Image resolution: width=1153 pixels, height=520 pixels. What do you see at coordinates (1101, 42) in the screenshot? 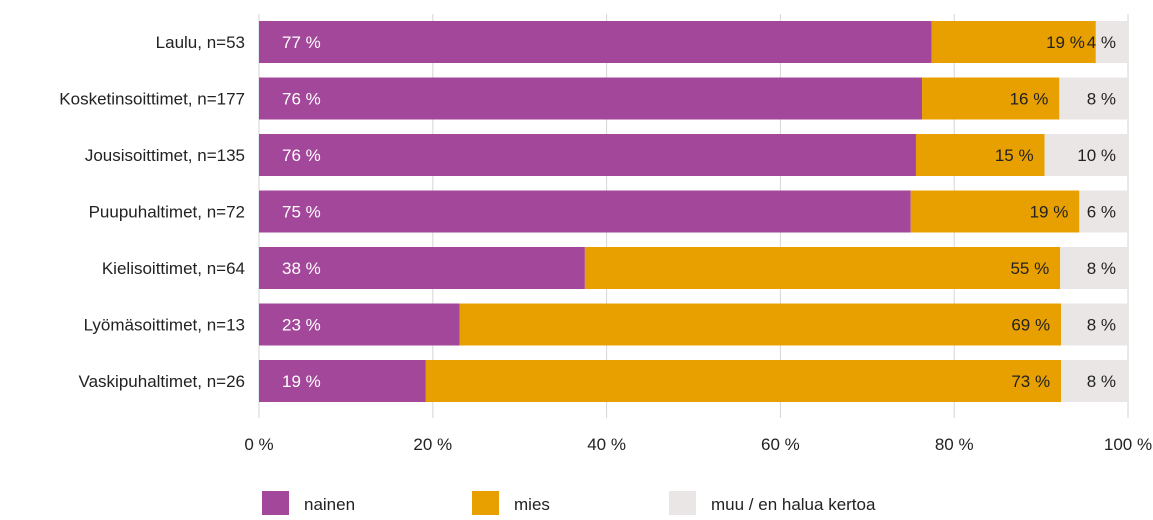
I see `data-label: 4 %` at bounding box center [1101, 42].